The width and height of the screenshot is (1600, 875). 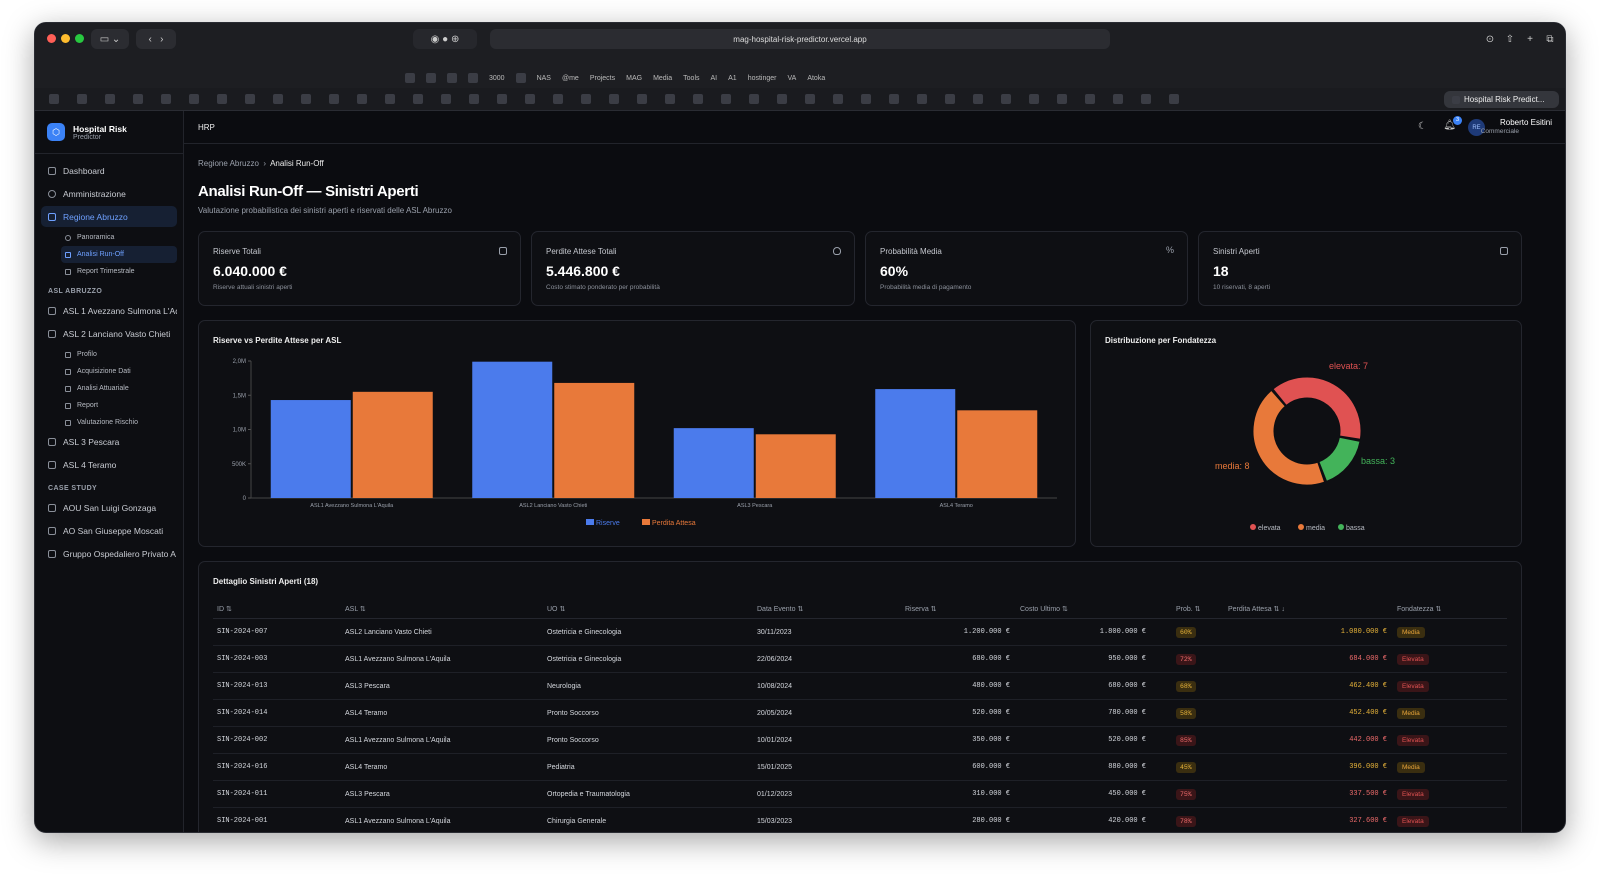 What do you see at coordinates (634, 78) in the screenshot?
I see `bookmark-folder: MAG` at bounding box center [634, 78].